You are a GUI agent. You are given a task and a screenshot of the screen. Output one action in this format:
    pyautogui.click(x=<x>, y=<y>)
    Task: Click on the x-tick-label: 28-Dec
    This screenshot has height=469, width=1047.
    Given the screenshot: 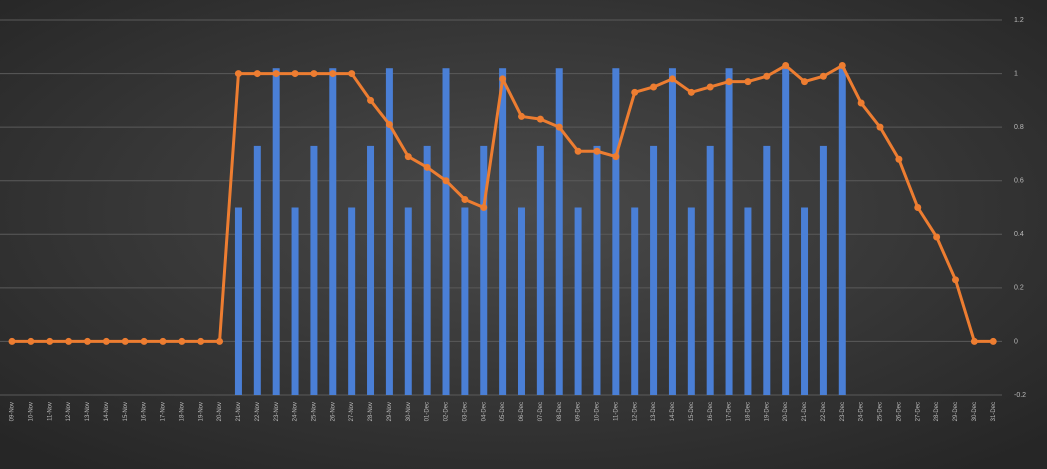 What is the action you would take?
    pyautogui.click(x=937, y=411)
    